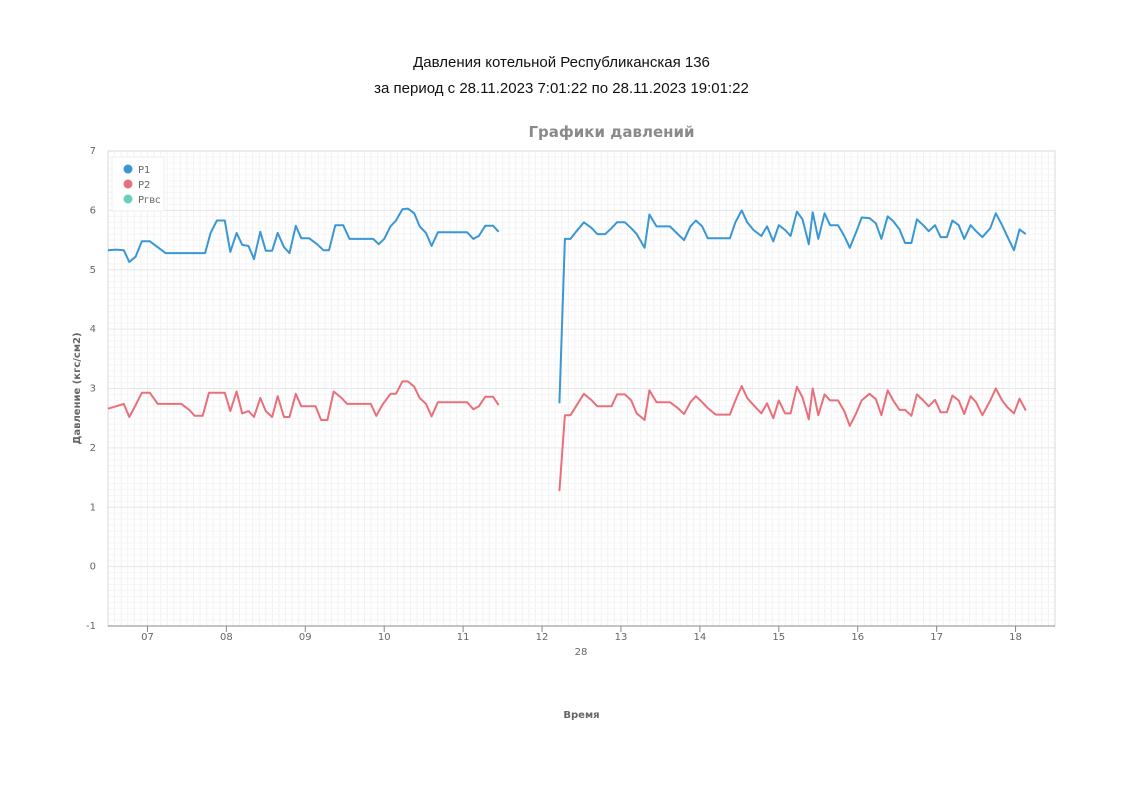 This screenshot has width=1123, height=794. Describe the element at coordinates (93, 329) in the screenshot. I see `y-tick-label: 4` at that location.